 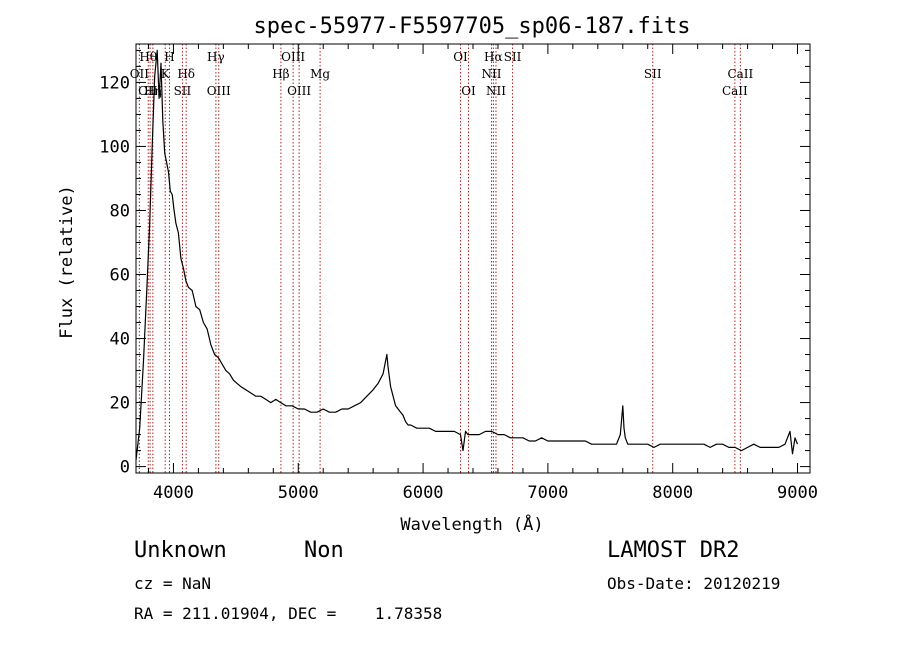 What do you see at coordinates (298, 493) in the screenshot?
I see `x-tick-label: 5000` at bounding box center [298, 493].